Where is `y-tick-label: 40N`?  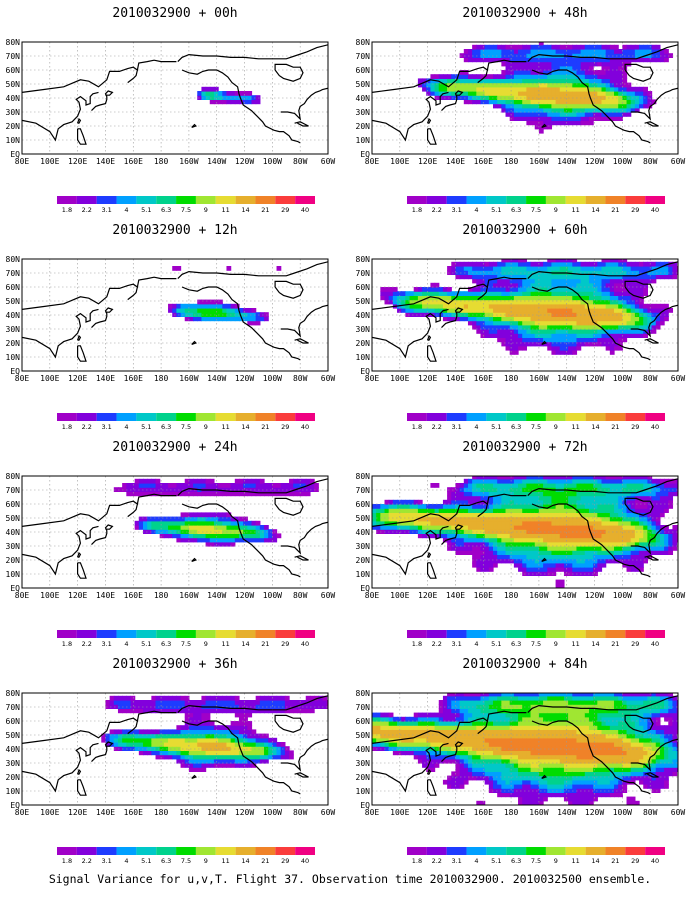
y-tick-label: 40N is located at coordinates (363, 98).